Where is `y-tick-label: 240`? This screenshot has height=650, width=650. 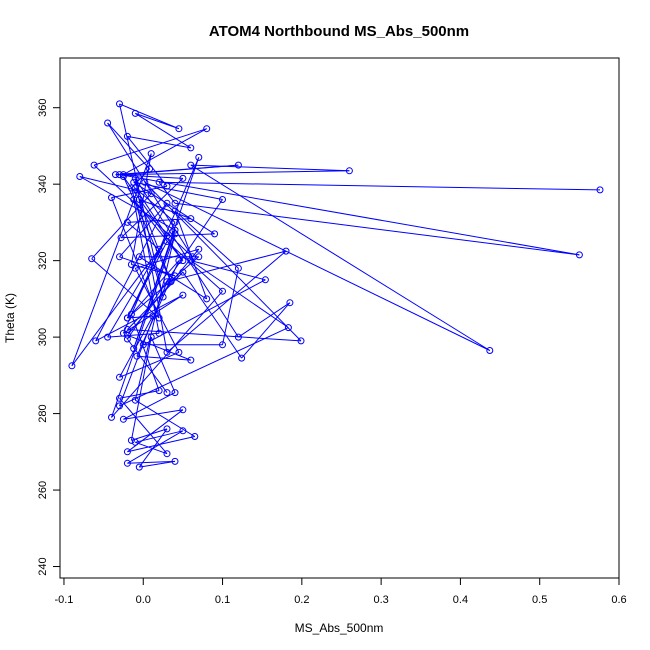
y-tick-label: 240 is located at coordinates (43, 566).